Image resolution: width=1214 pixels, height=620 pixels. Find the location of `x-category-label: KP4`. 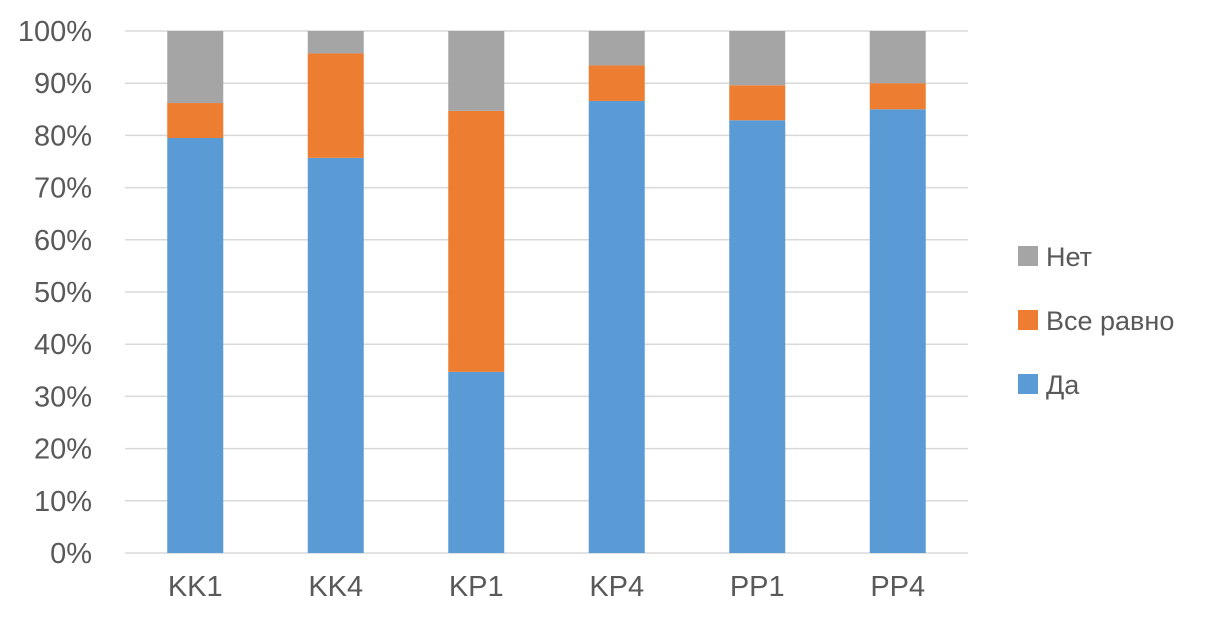

x-category-label: KP4 is located at coordinates (616, 587).